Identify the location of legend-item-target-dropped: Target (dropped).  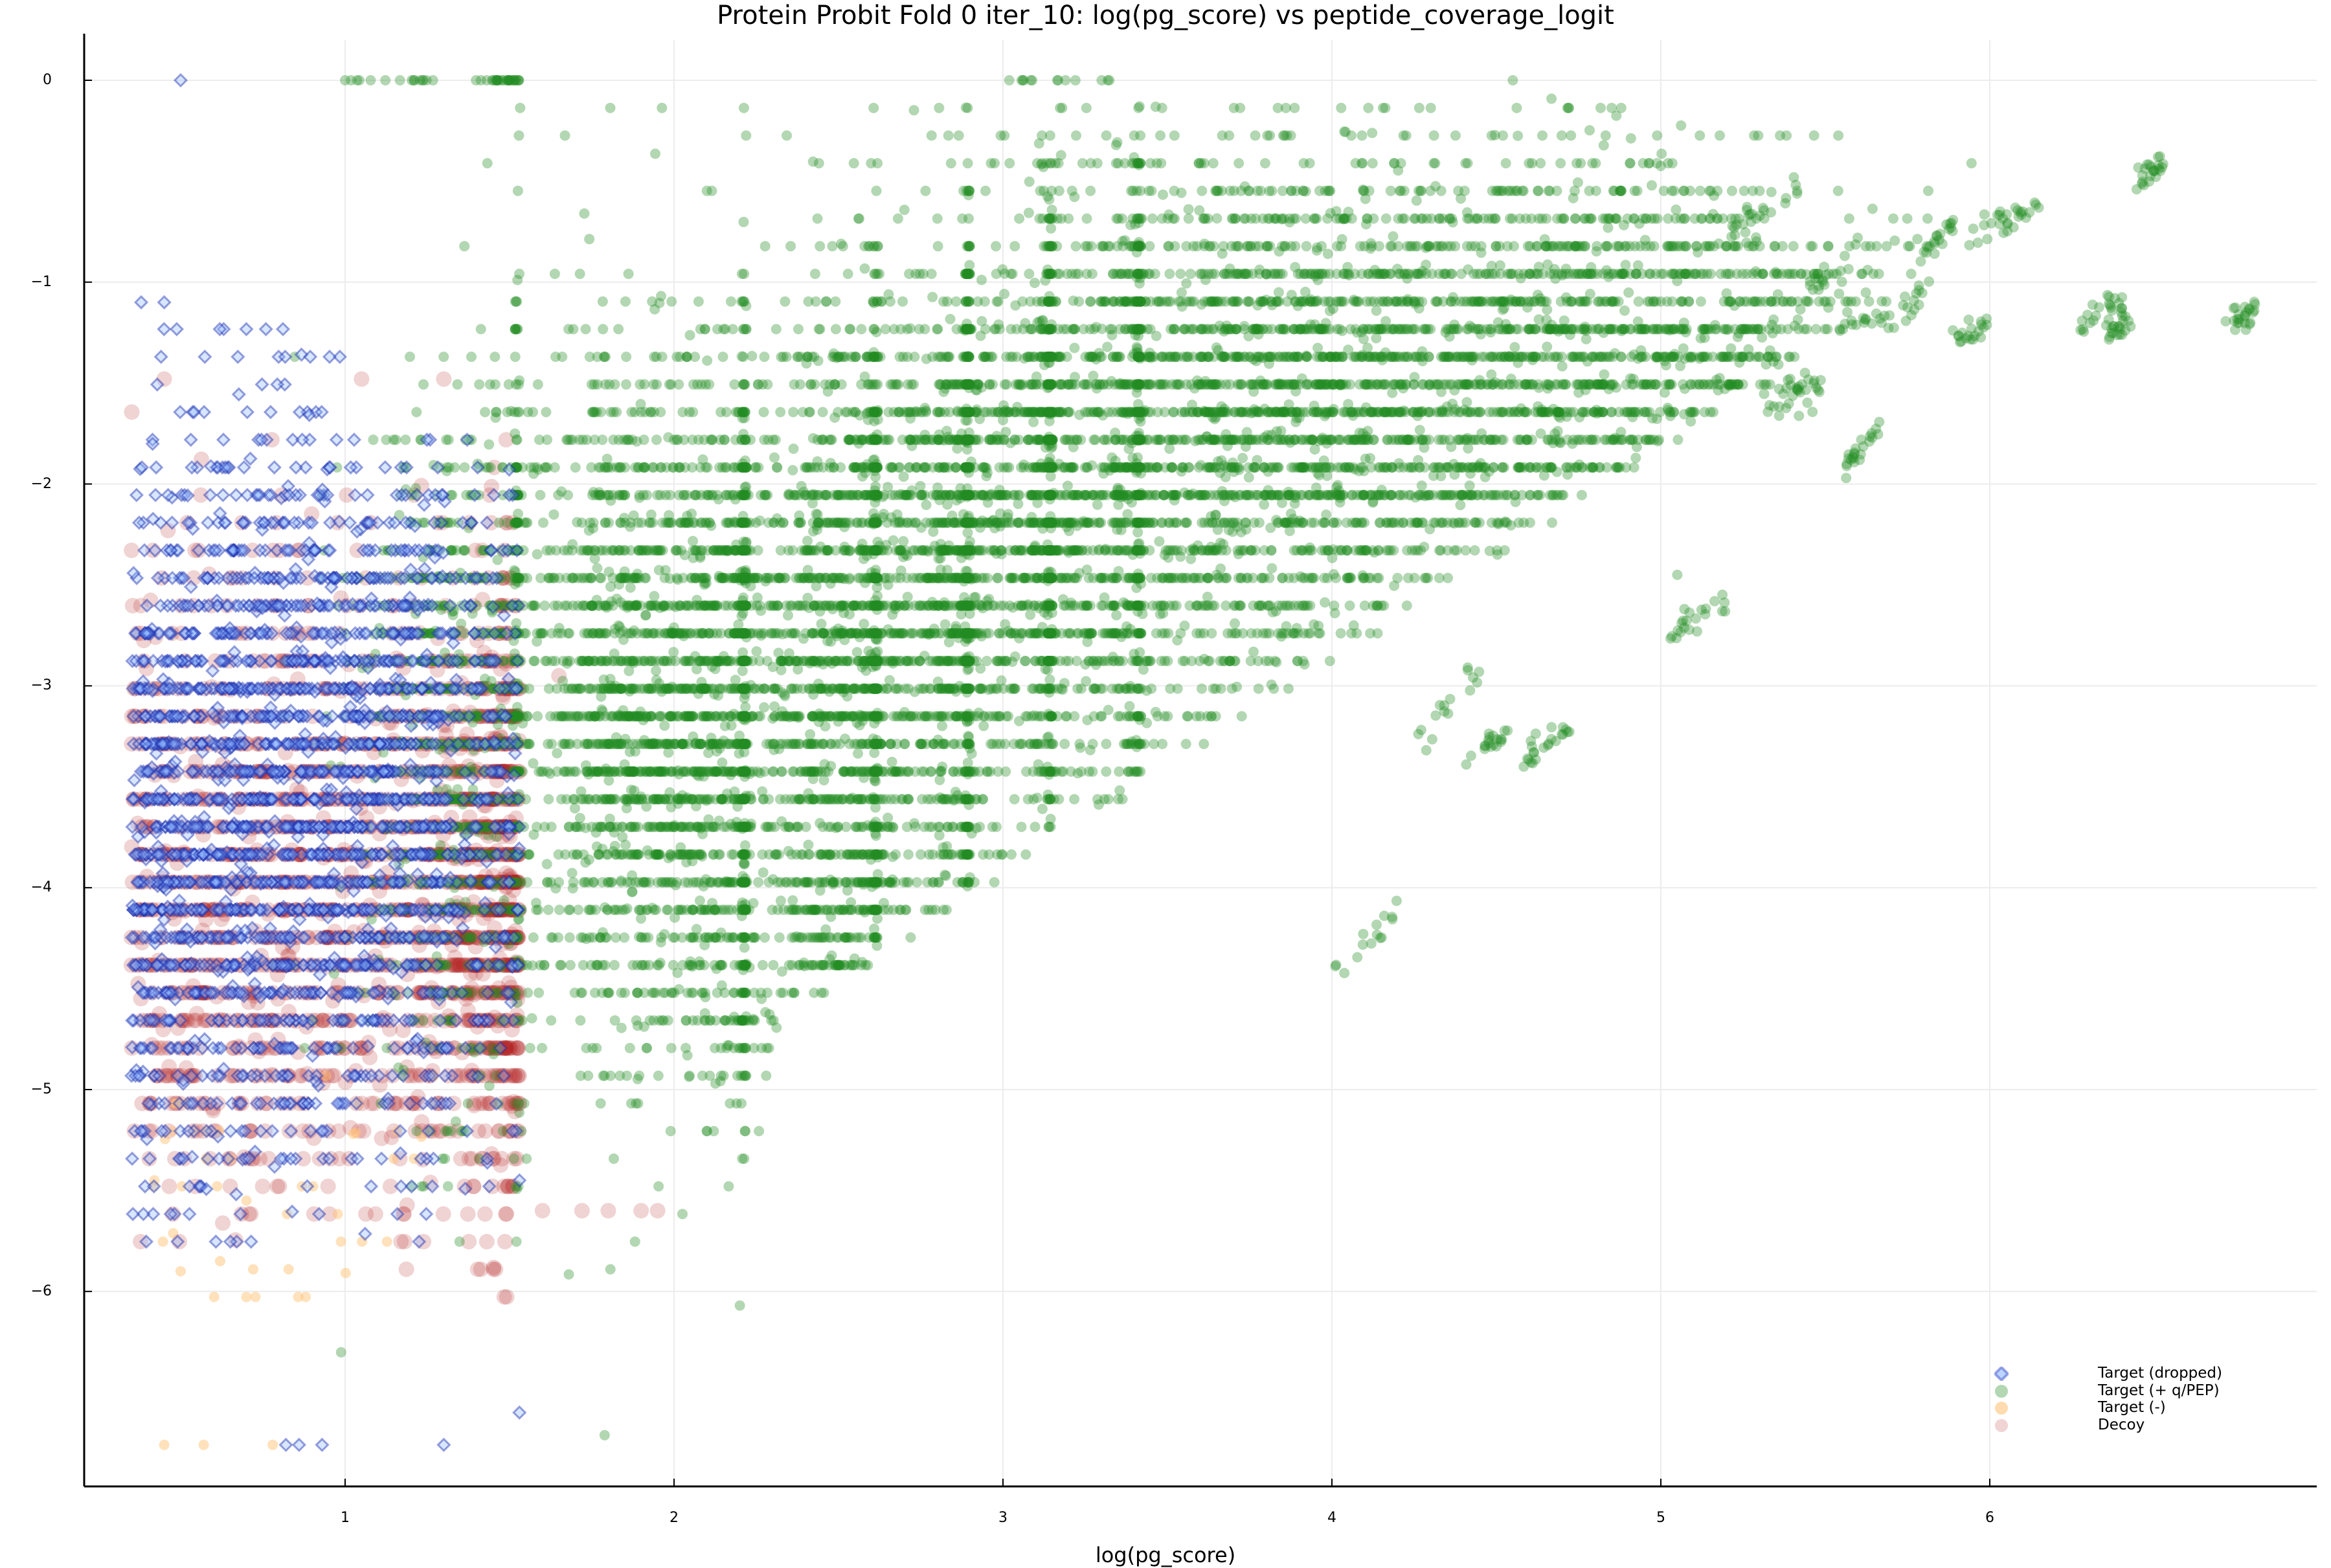
(2123, 1373).